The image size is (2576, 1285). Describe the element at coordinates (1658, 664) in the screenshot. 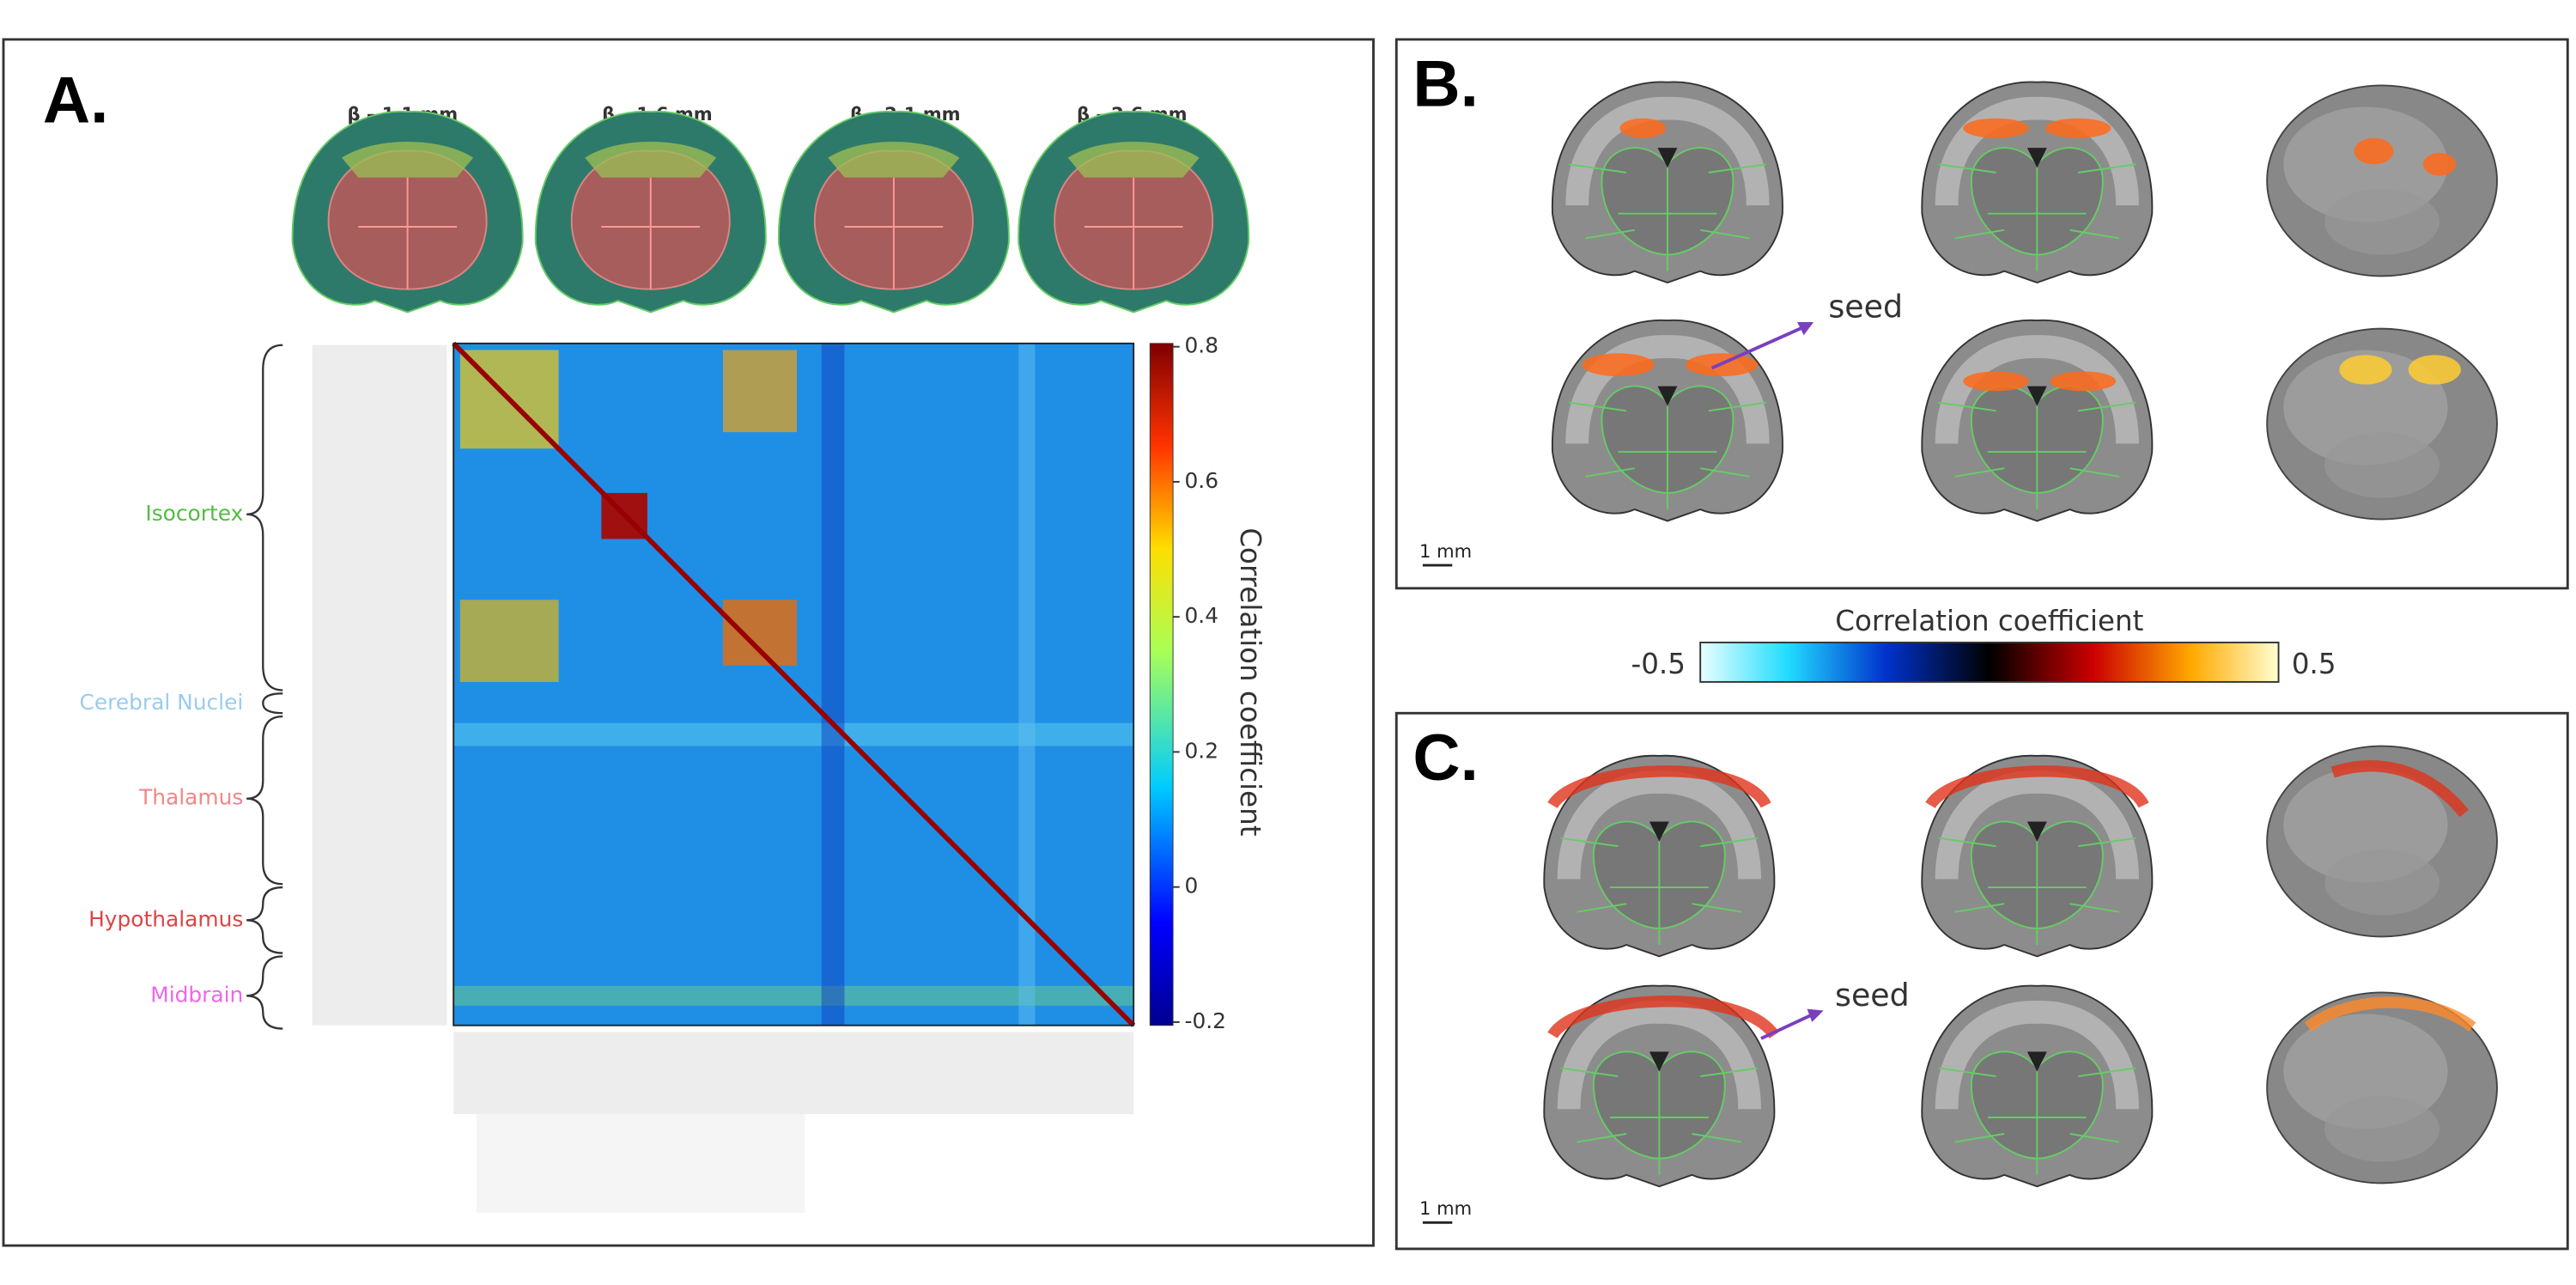

I see `colorbar-min: -0.5` at that location.